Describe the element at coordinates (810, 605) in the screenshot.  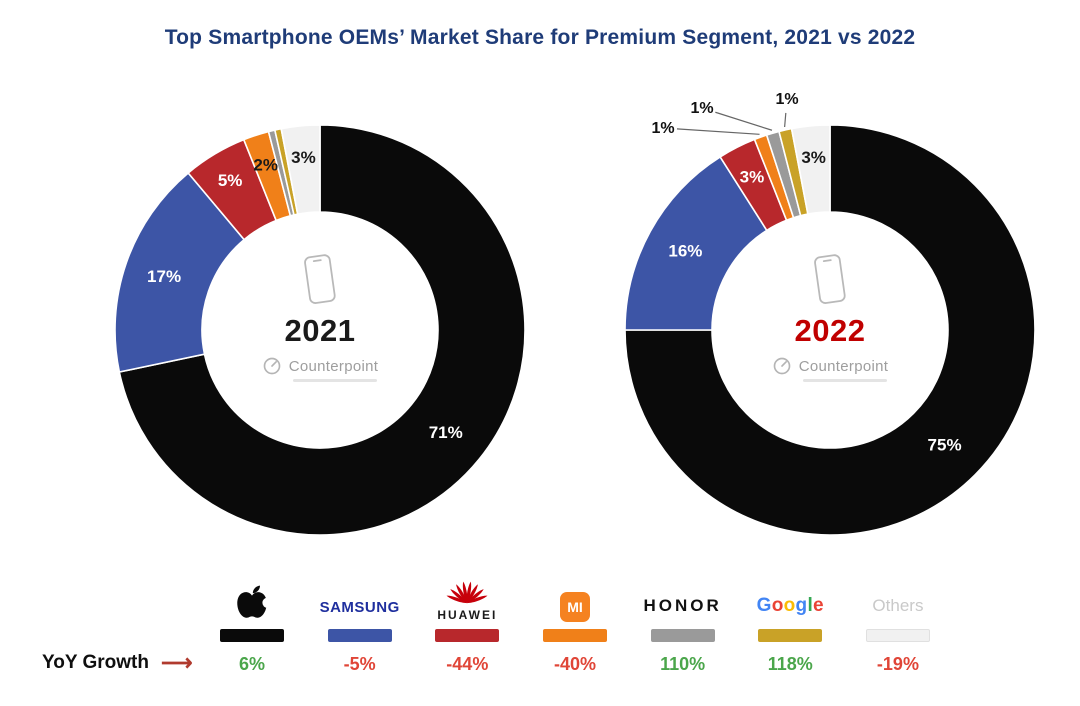
I see `google-letter: l` at that location.